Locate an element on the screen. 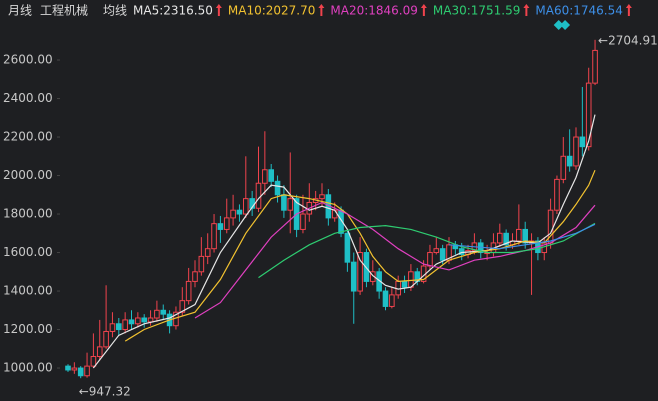 This screenshot has width=658, height=401. low-annotation: ←947.32 is located at coordinates (105, 392).